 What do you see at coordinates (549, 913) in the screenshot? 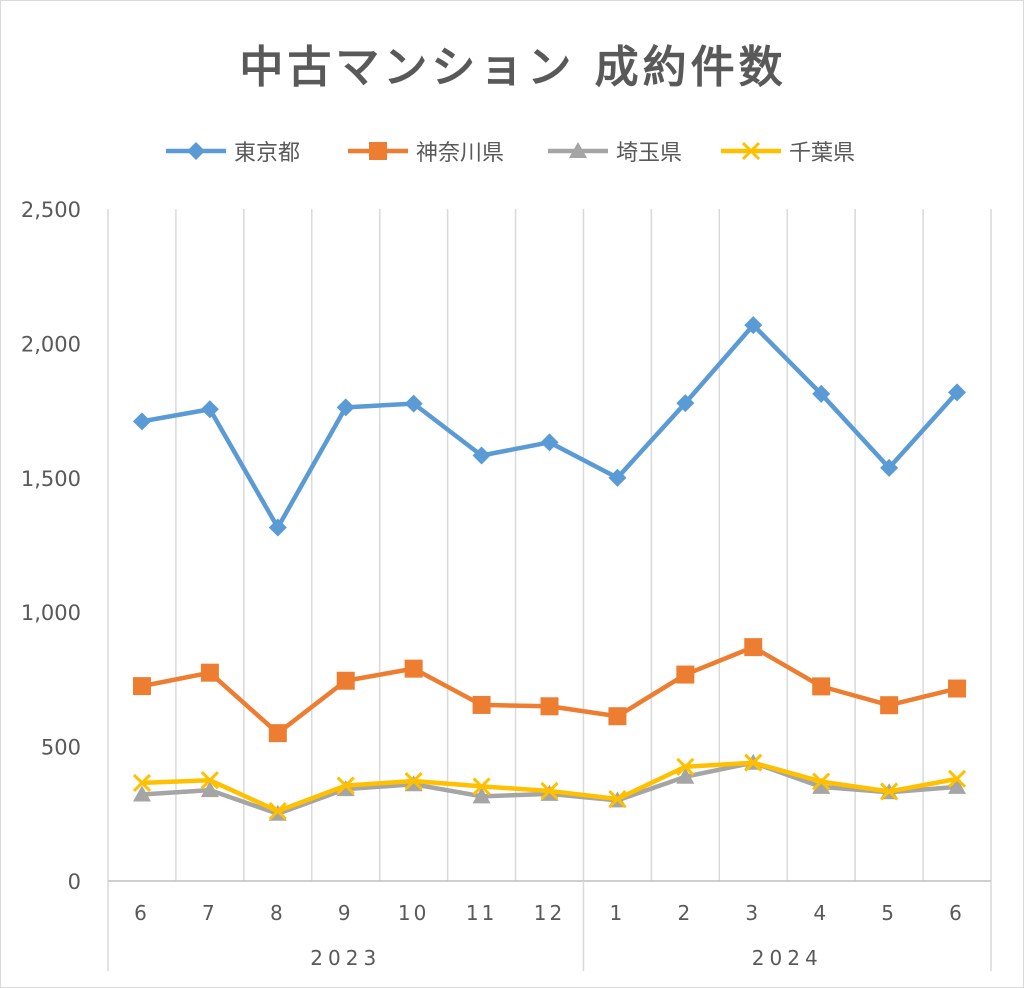
I see `x-tick-label: 12` at bounding box center [549, 913].